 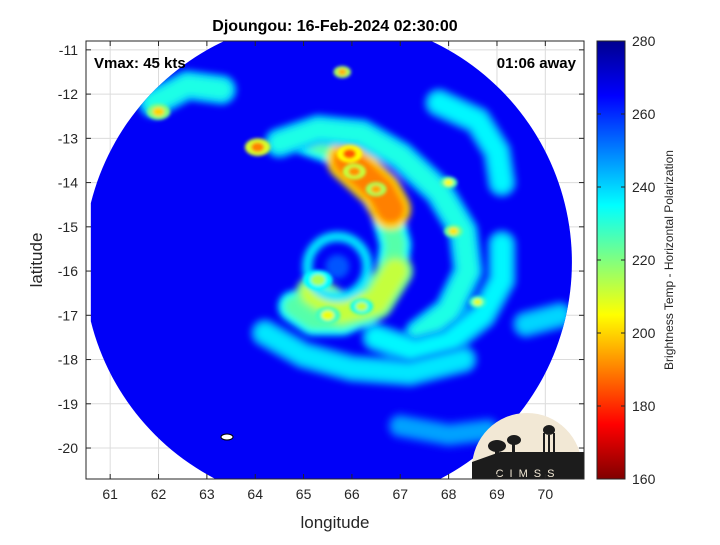 What do you see at coordinates (36, 260) in the screenshot?
I see `y-axis-label: latitude` at bounding box center [36, 260].